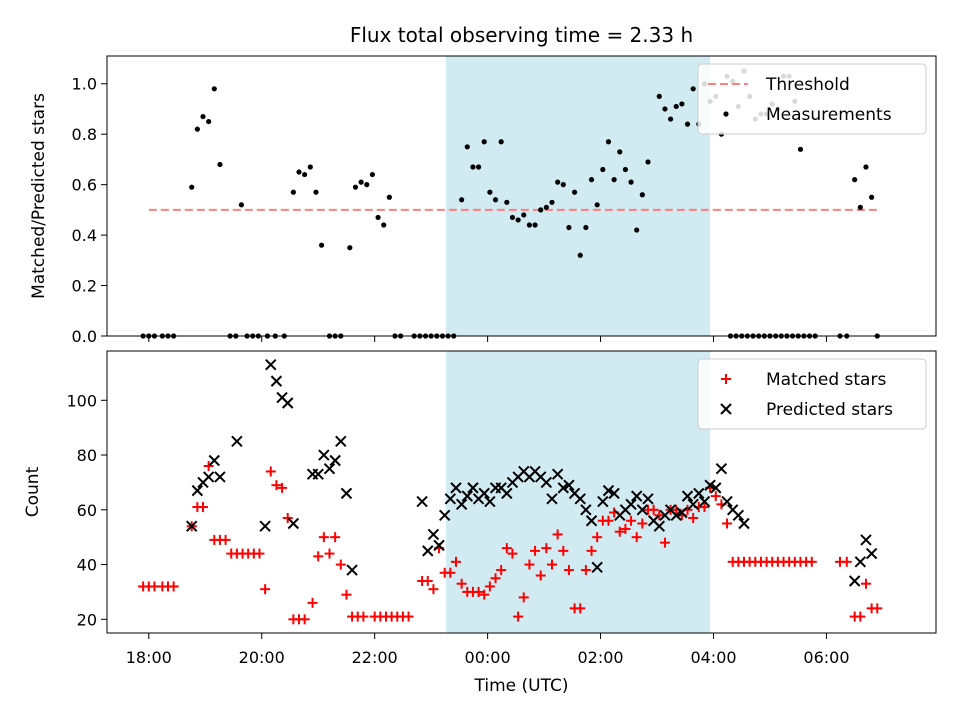 The image size is (960, 724). Describe the element at coordinates (84, 185) in the screenshot. I see `y-tick-label: 0.6` at that location.